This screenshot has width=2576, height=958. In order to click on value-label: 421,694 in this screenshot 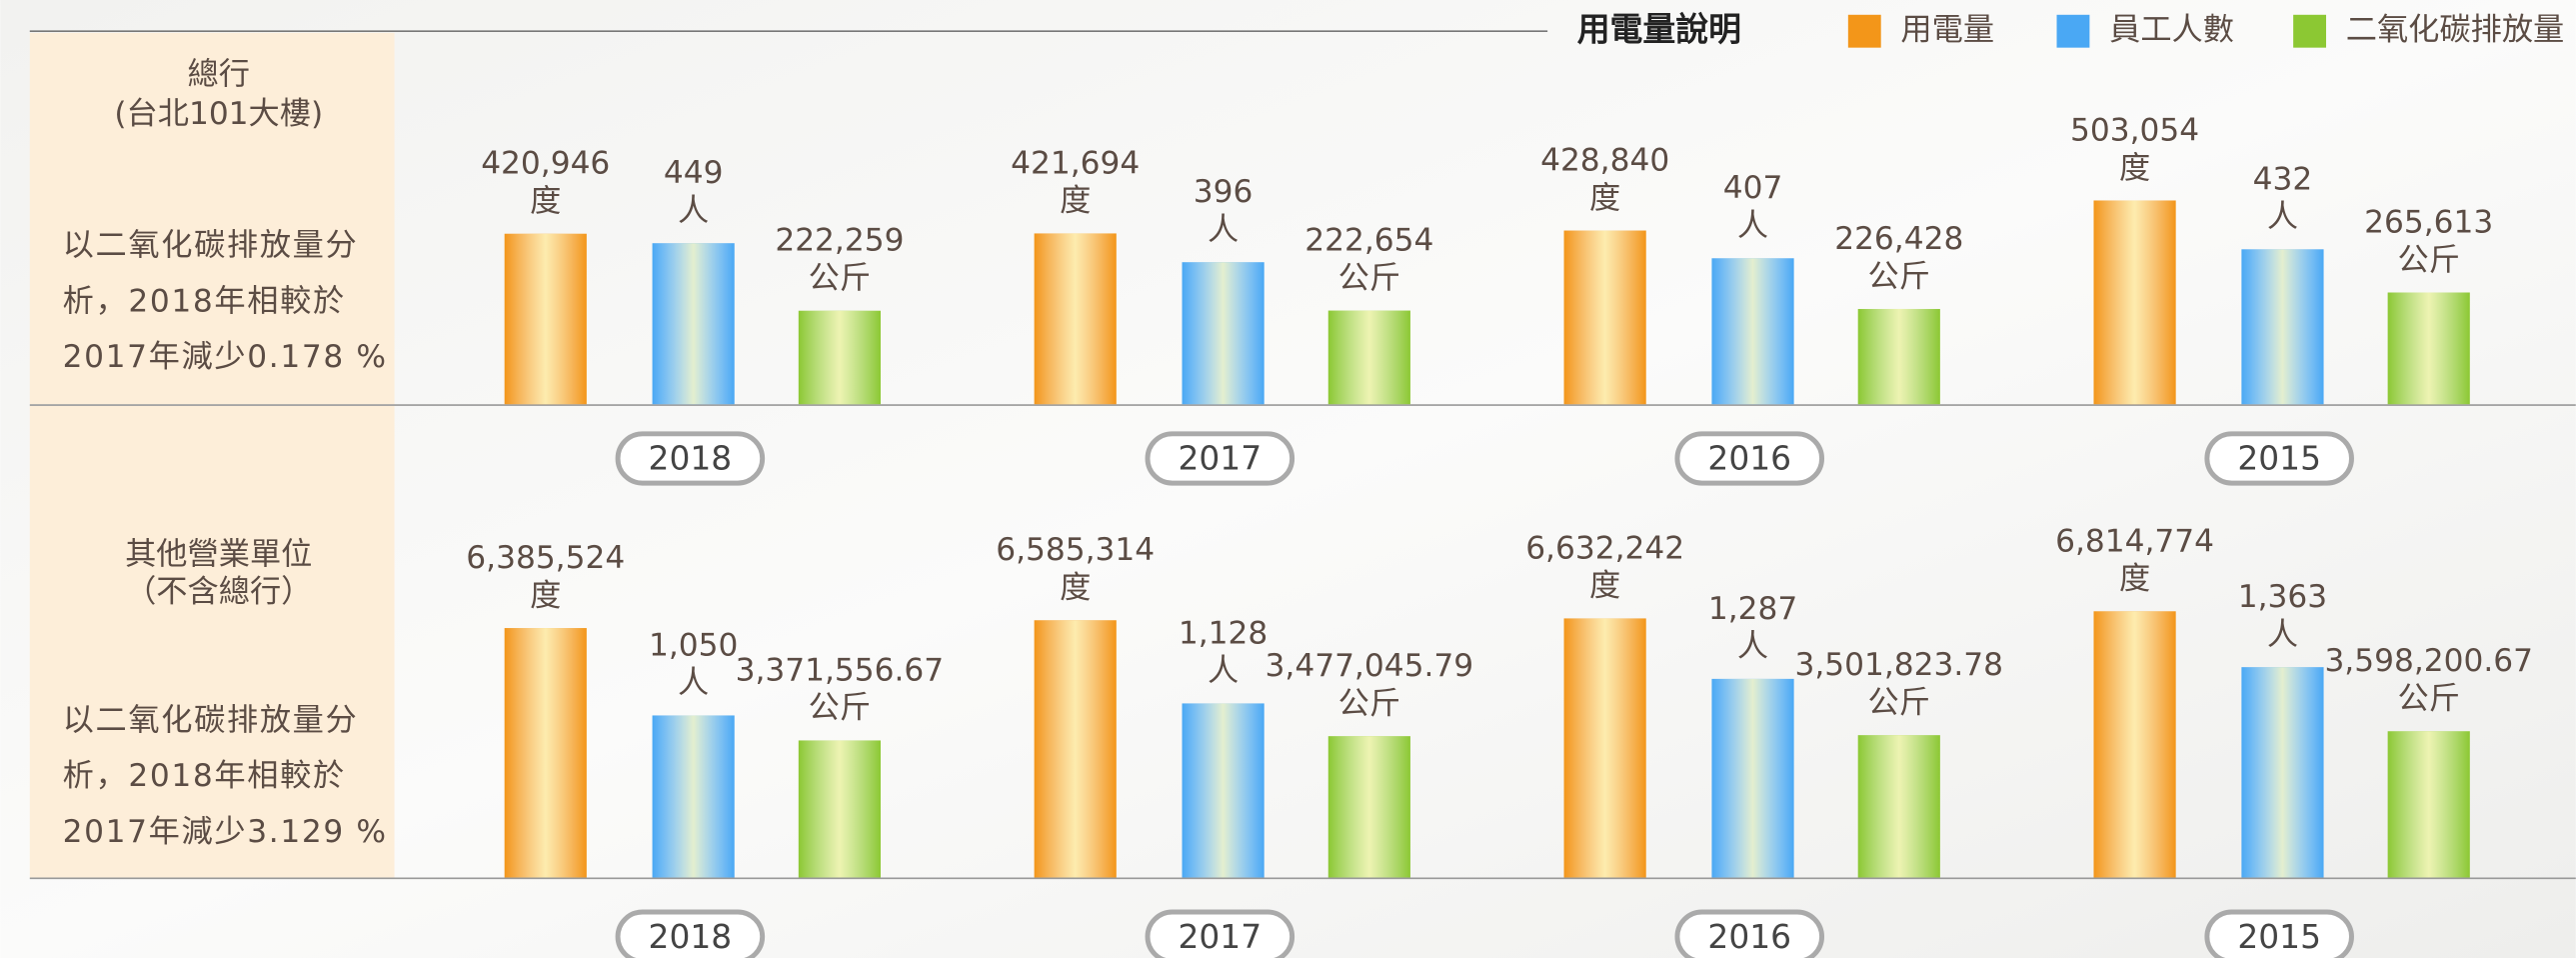, I will do `click(1075, 163)`.